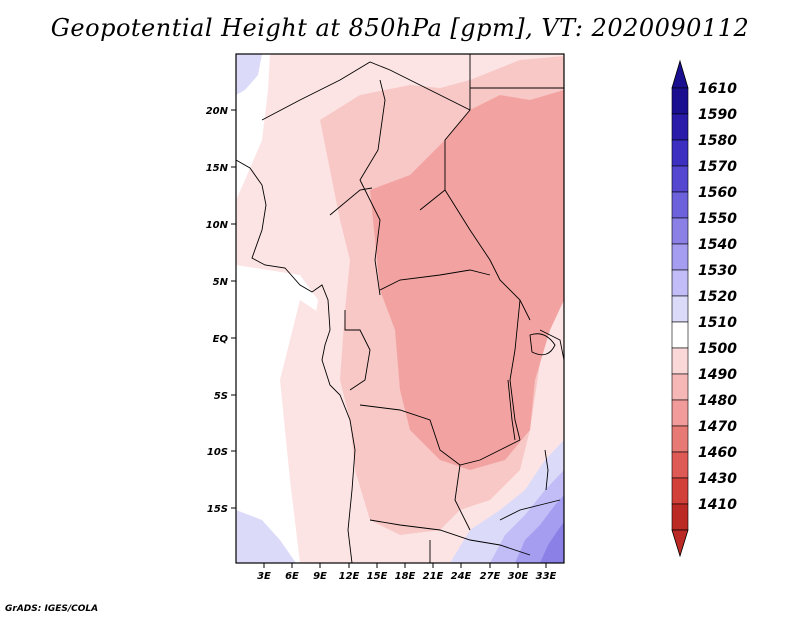 Image resolution: width=800 pixels, height=618 pixels. What do you see at coordinates (511, 410) in the screenshot?
I see `lake-tanganyika` at bounding box center [511, 410].